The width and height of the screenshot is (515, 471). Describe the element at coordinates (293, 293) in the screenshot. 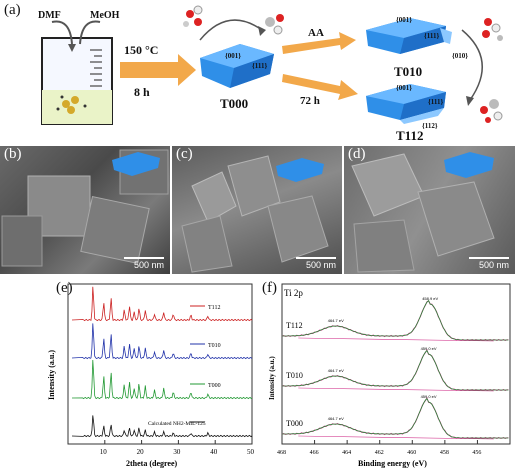

I see `xps-title: Ti 2p` at that location.